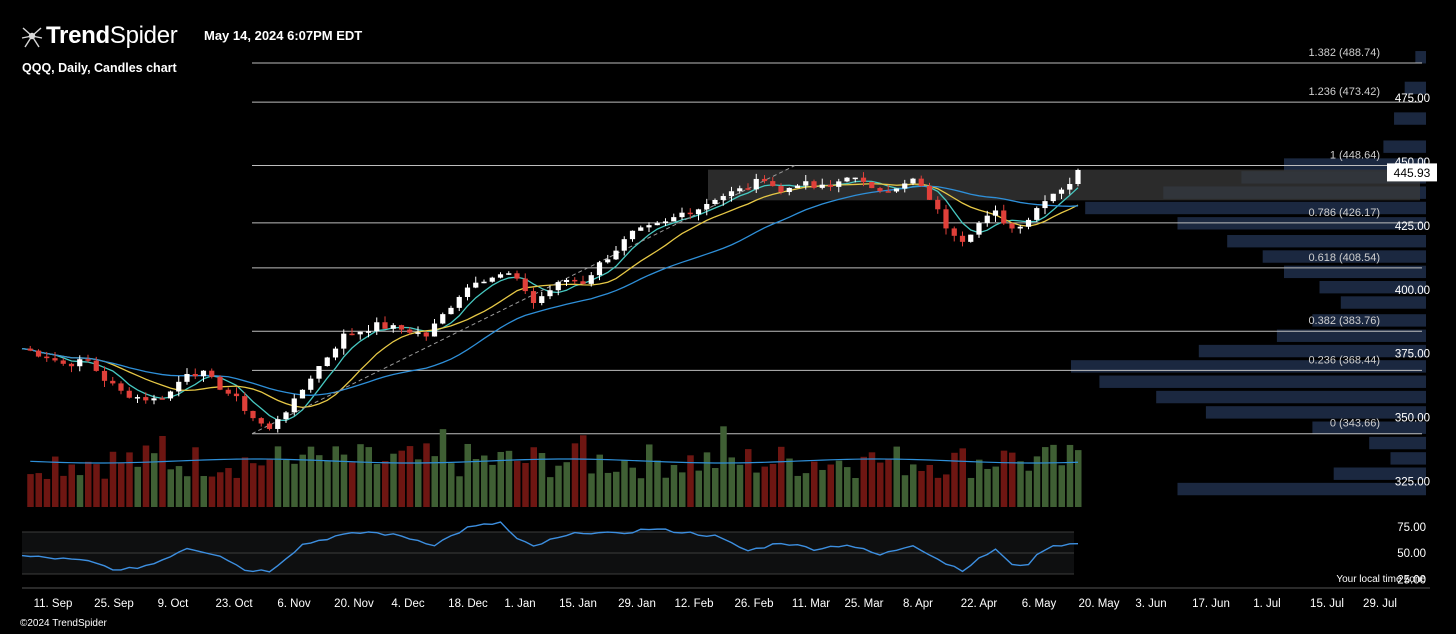 Image resolution: width=1456 pixels, height=634 pixels. I want to click on time-tick-label: 8. Apr, so click(918, 604).